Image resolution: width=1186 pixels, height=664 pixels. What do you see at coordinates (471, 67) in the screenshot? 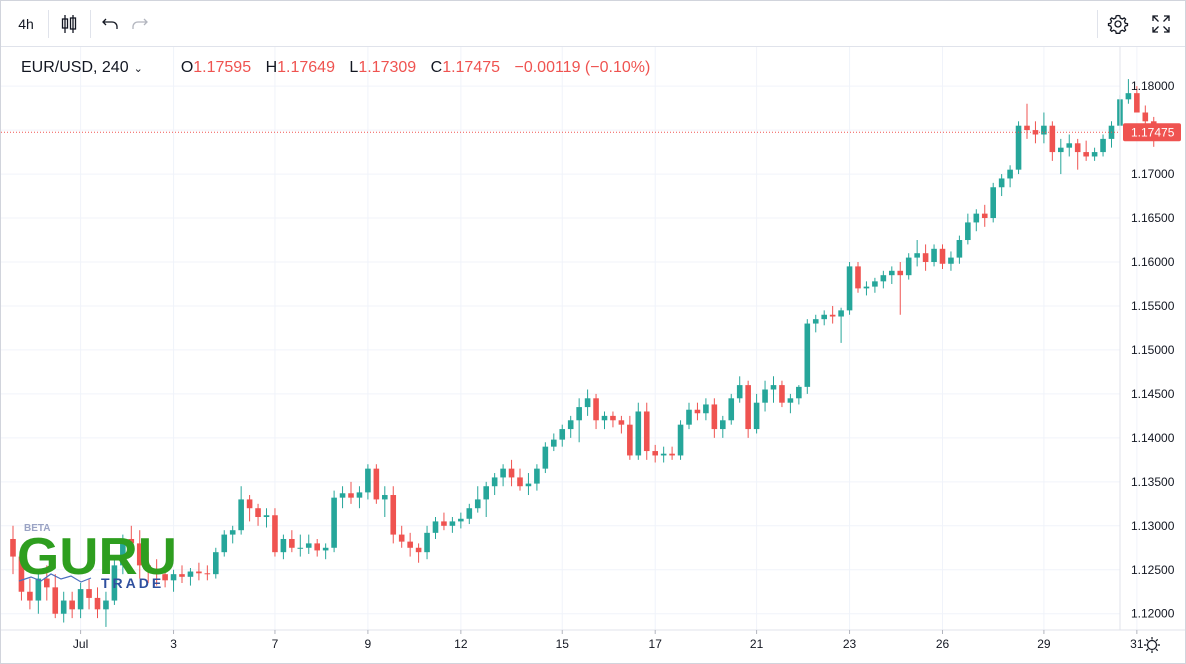
I see `close-value: 1.17475` at bounding box center [471, 67].